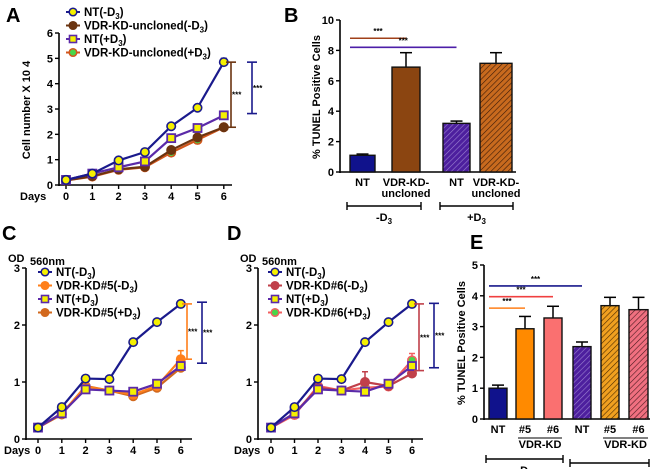 This screenshot has height=469, width=650. What do you see at coordinates (331, 112) in the screenshot?
I see `y-tick-label: 4` at bounding box center [331, 112].